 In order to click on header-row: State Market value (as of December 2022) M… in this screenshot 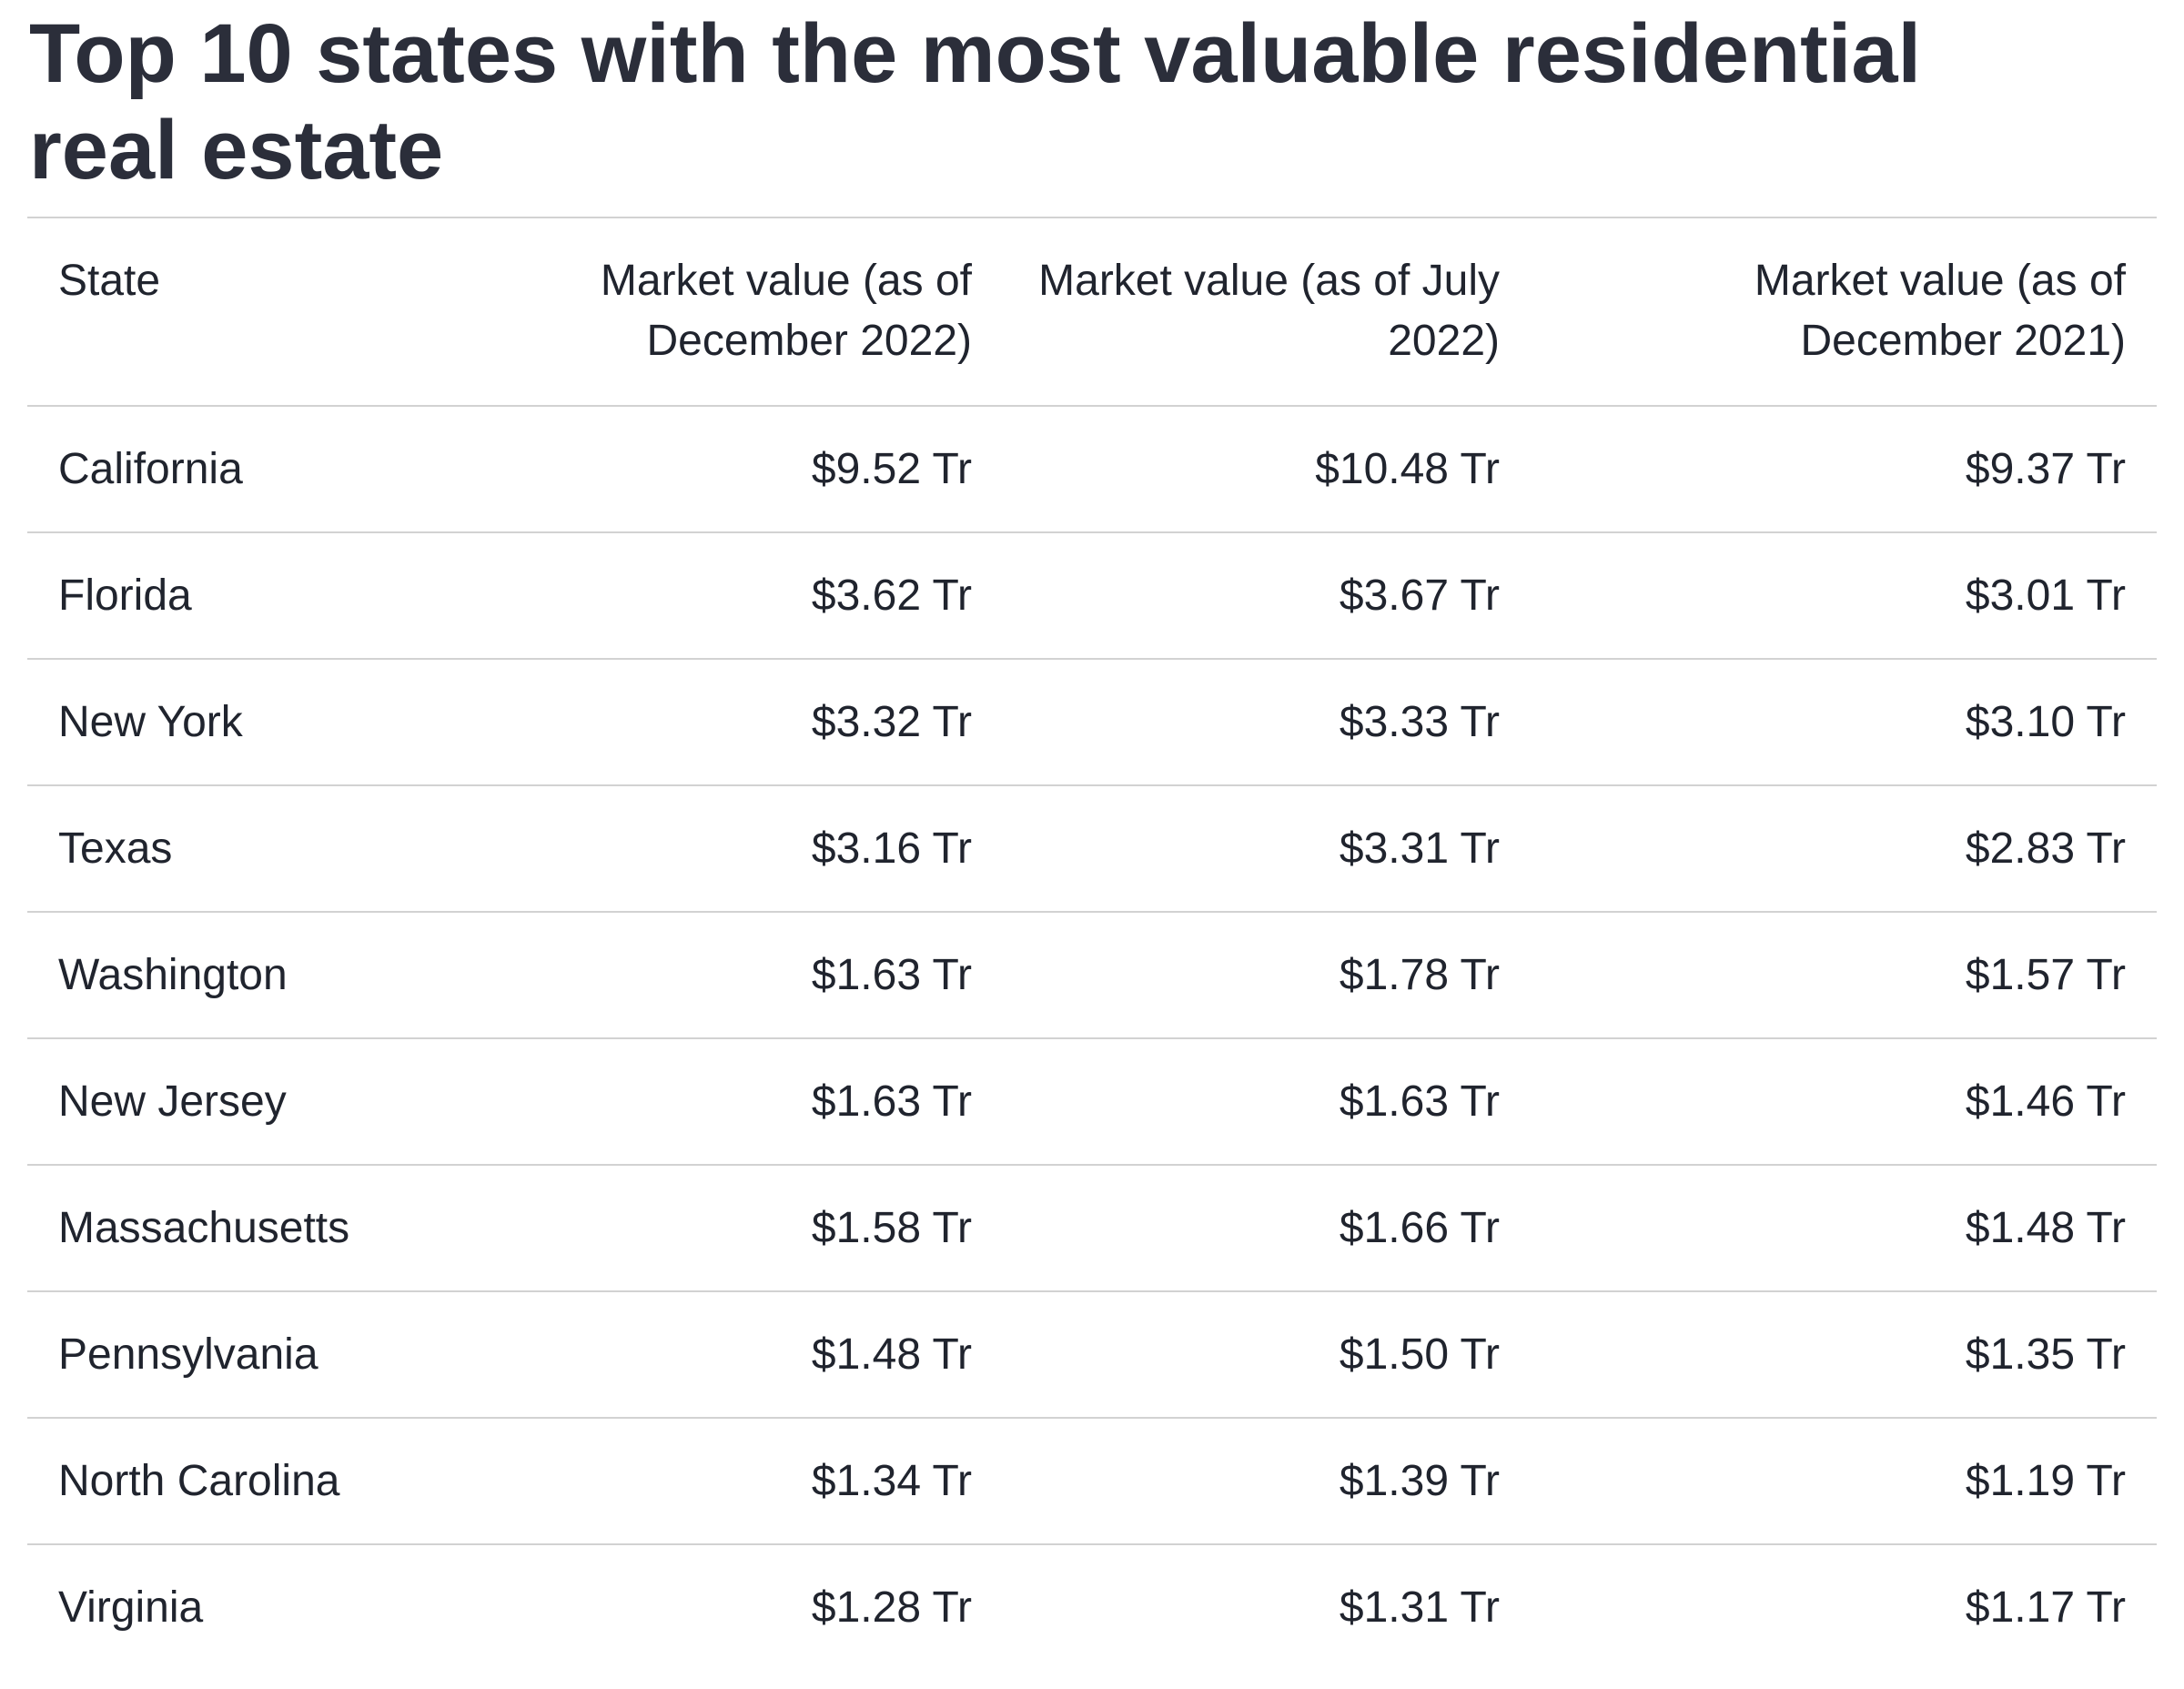, I will do `click(1092, 311)`.